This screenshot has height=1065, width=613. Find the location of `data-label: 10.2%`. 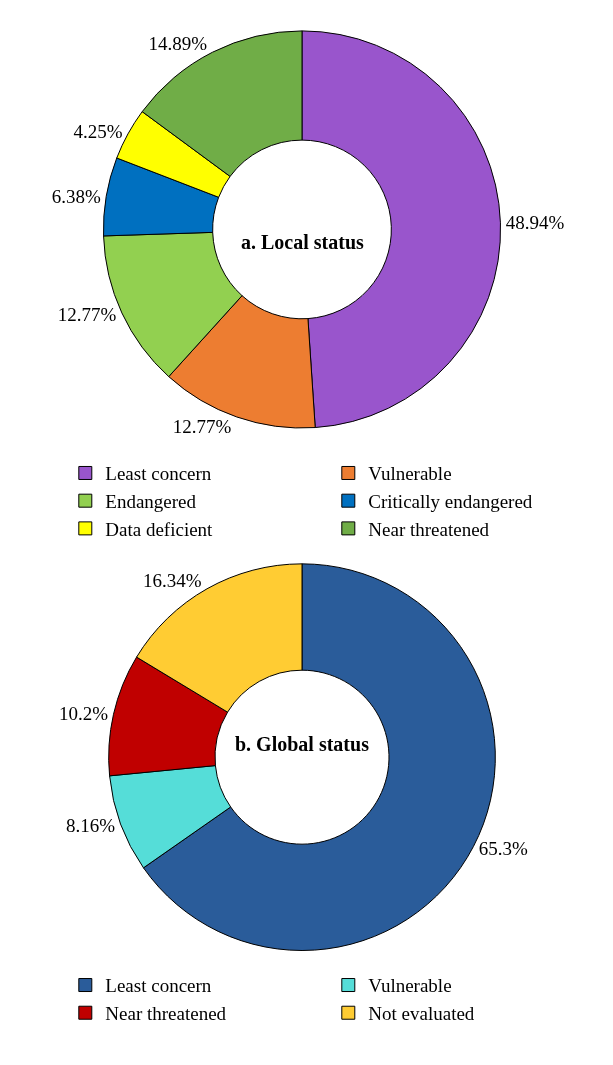

data-label: 10.2% is located at coordinates (83, 714).